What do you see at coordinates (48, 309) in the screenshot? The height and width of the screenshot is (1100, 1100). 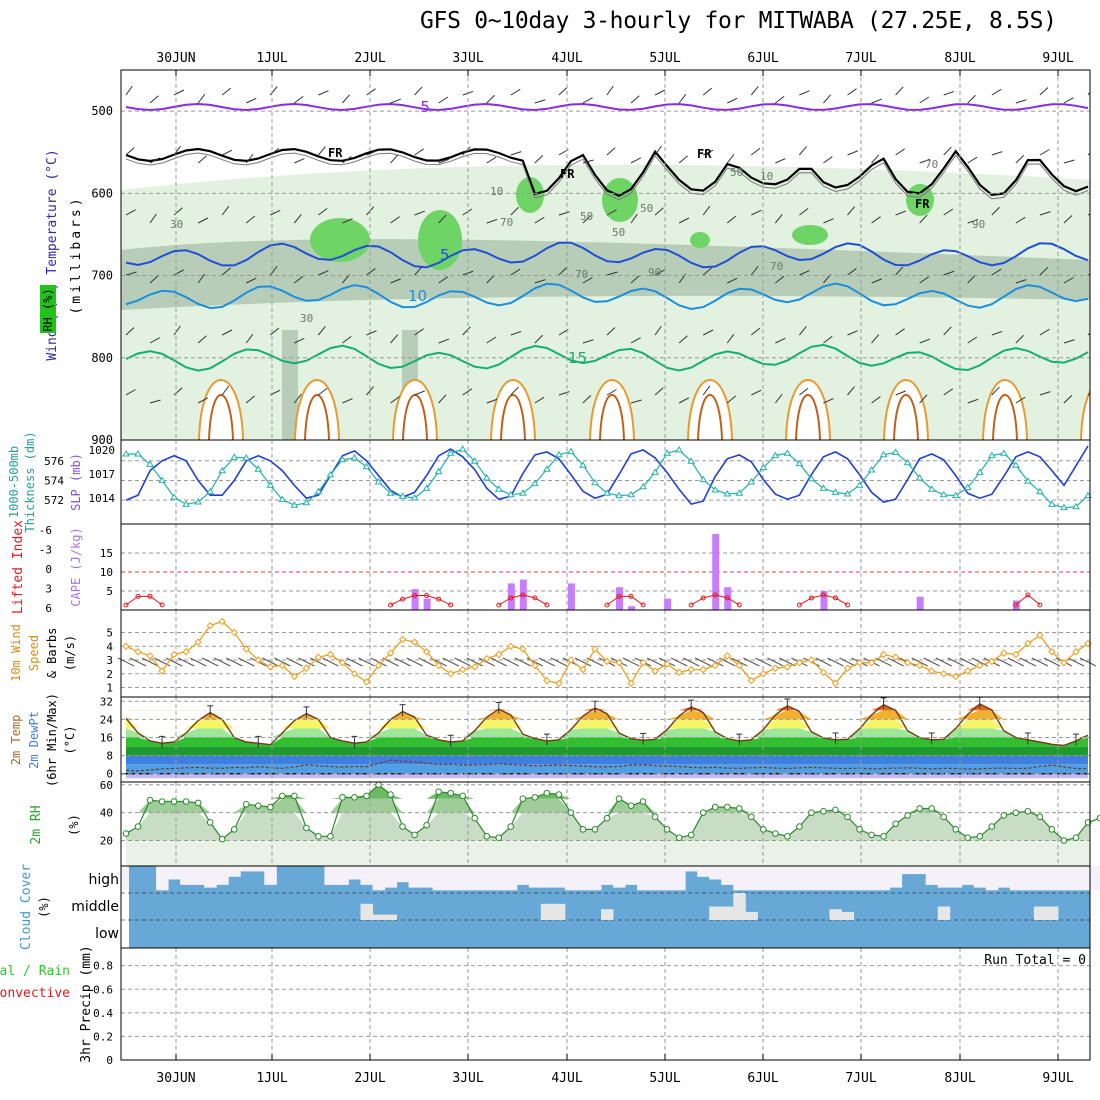 I see `rh-legend-label: RH (%)` at bounding box center [48, 309].